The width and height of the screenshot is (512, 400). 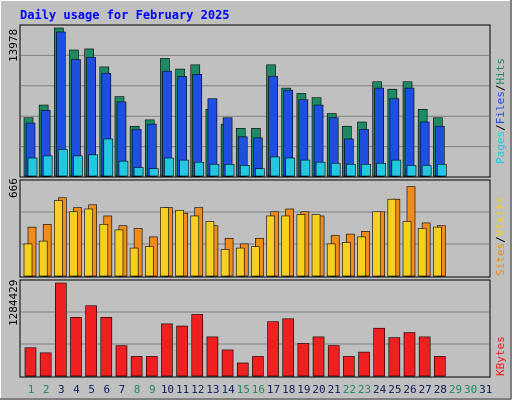 What do you see at coordinates (125, 15) in the screenshot?
I see `chart-title: Daily usage for February 2025` at bounding box center [125, 15].